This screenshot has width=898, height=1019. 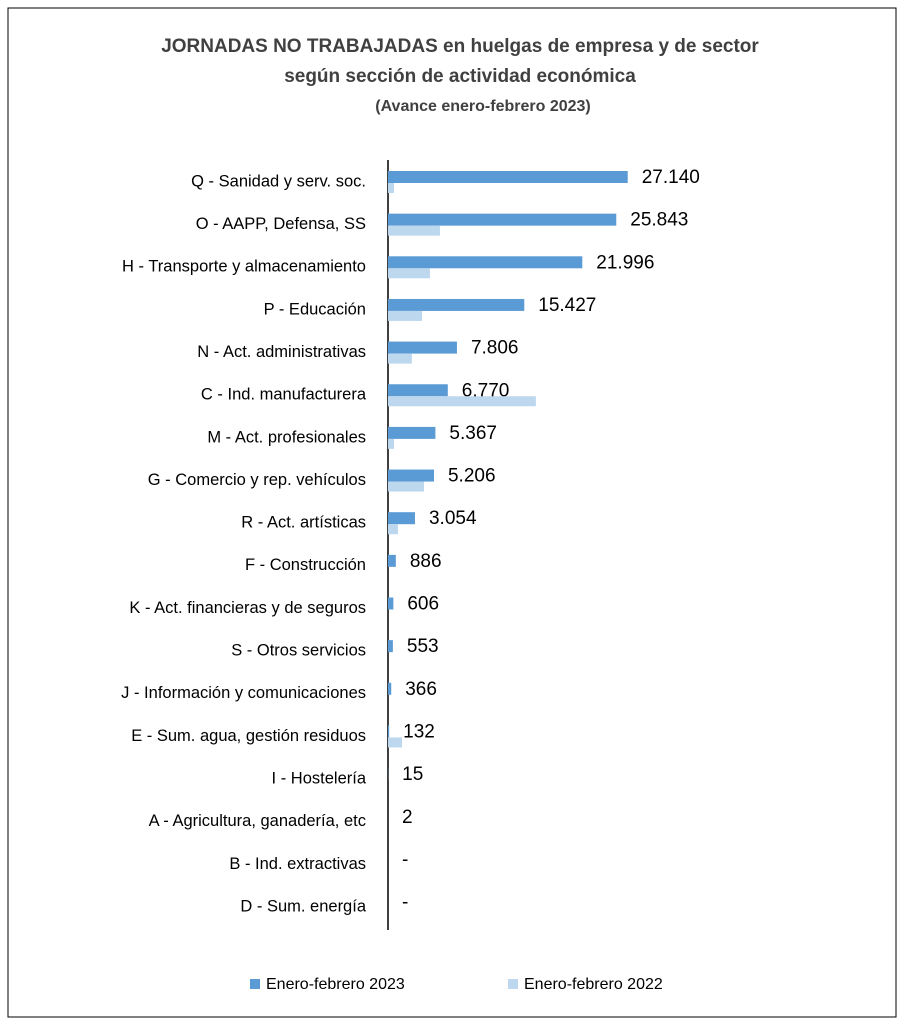 I want to click on category-label: P - Educación, so click(x=315, y=309).